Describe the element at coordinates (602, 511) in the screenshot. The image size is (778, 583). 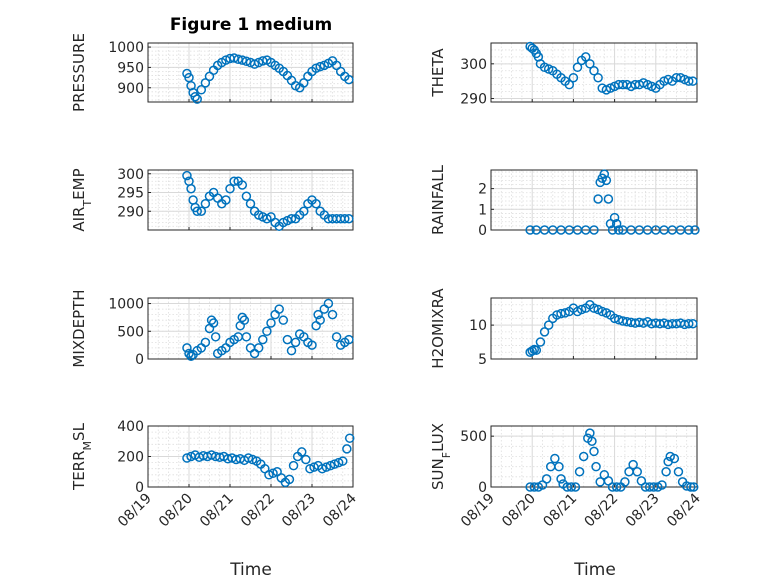
I see `x-tick-label: 08/22` at that location.